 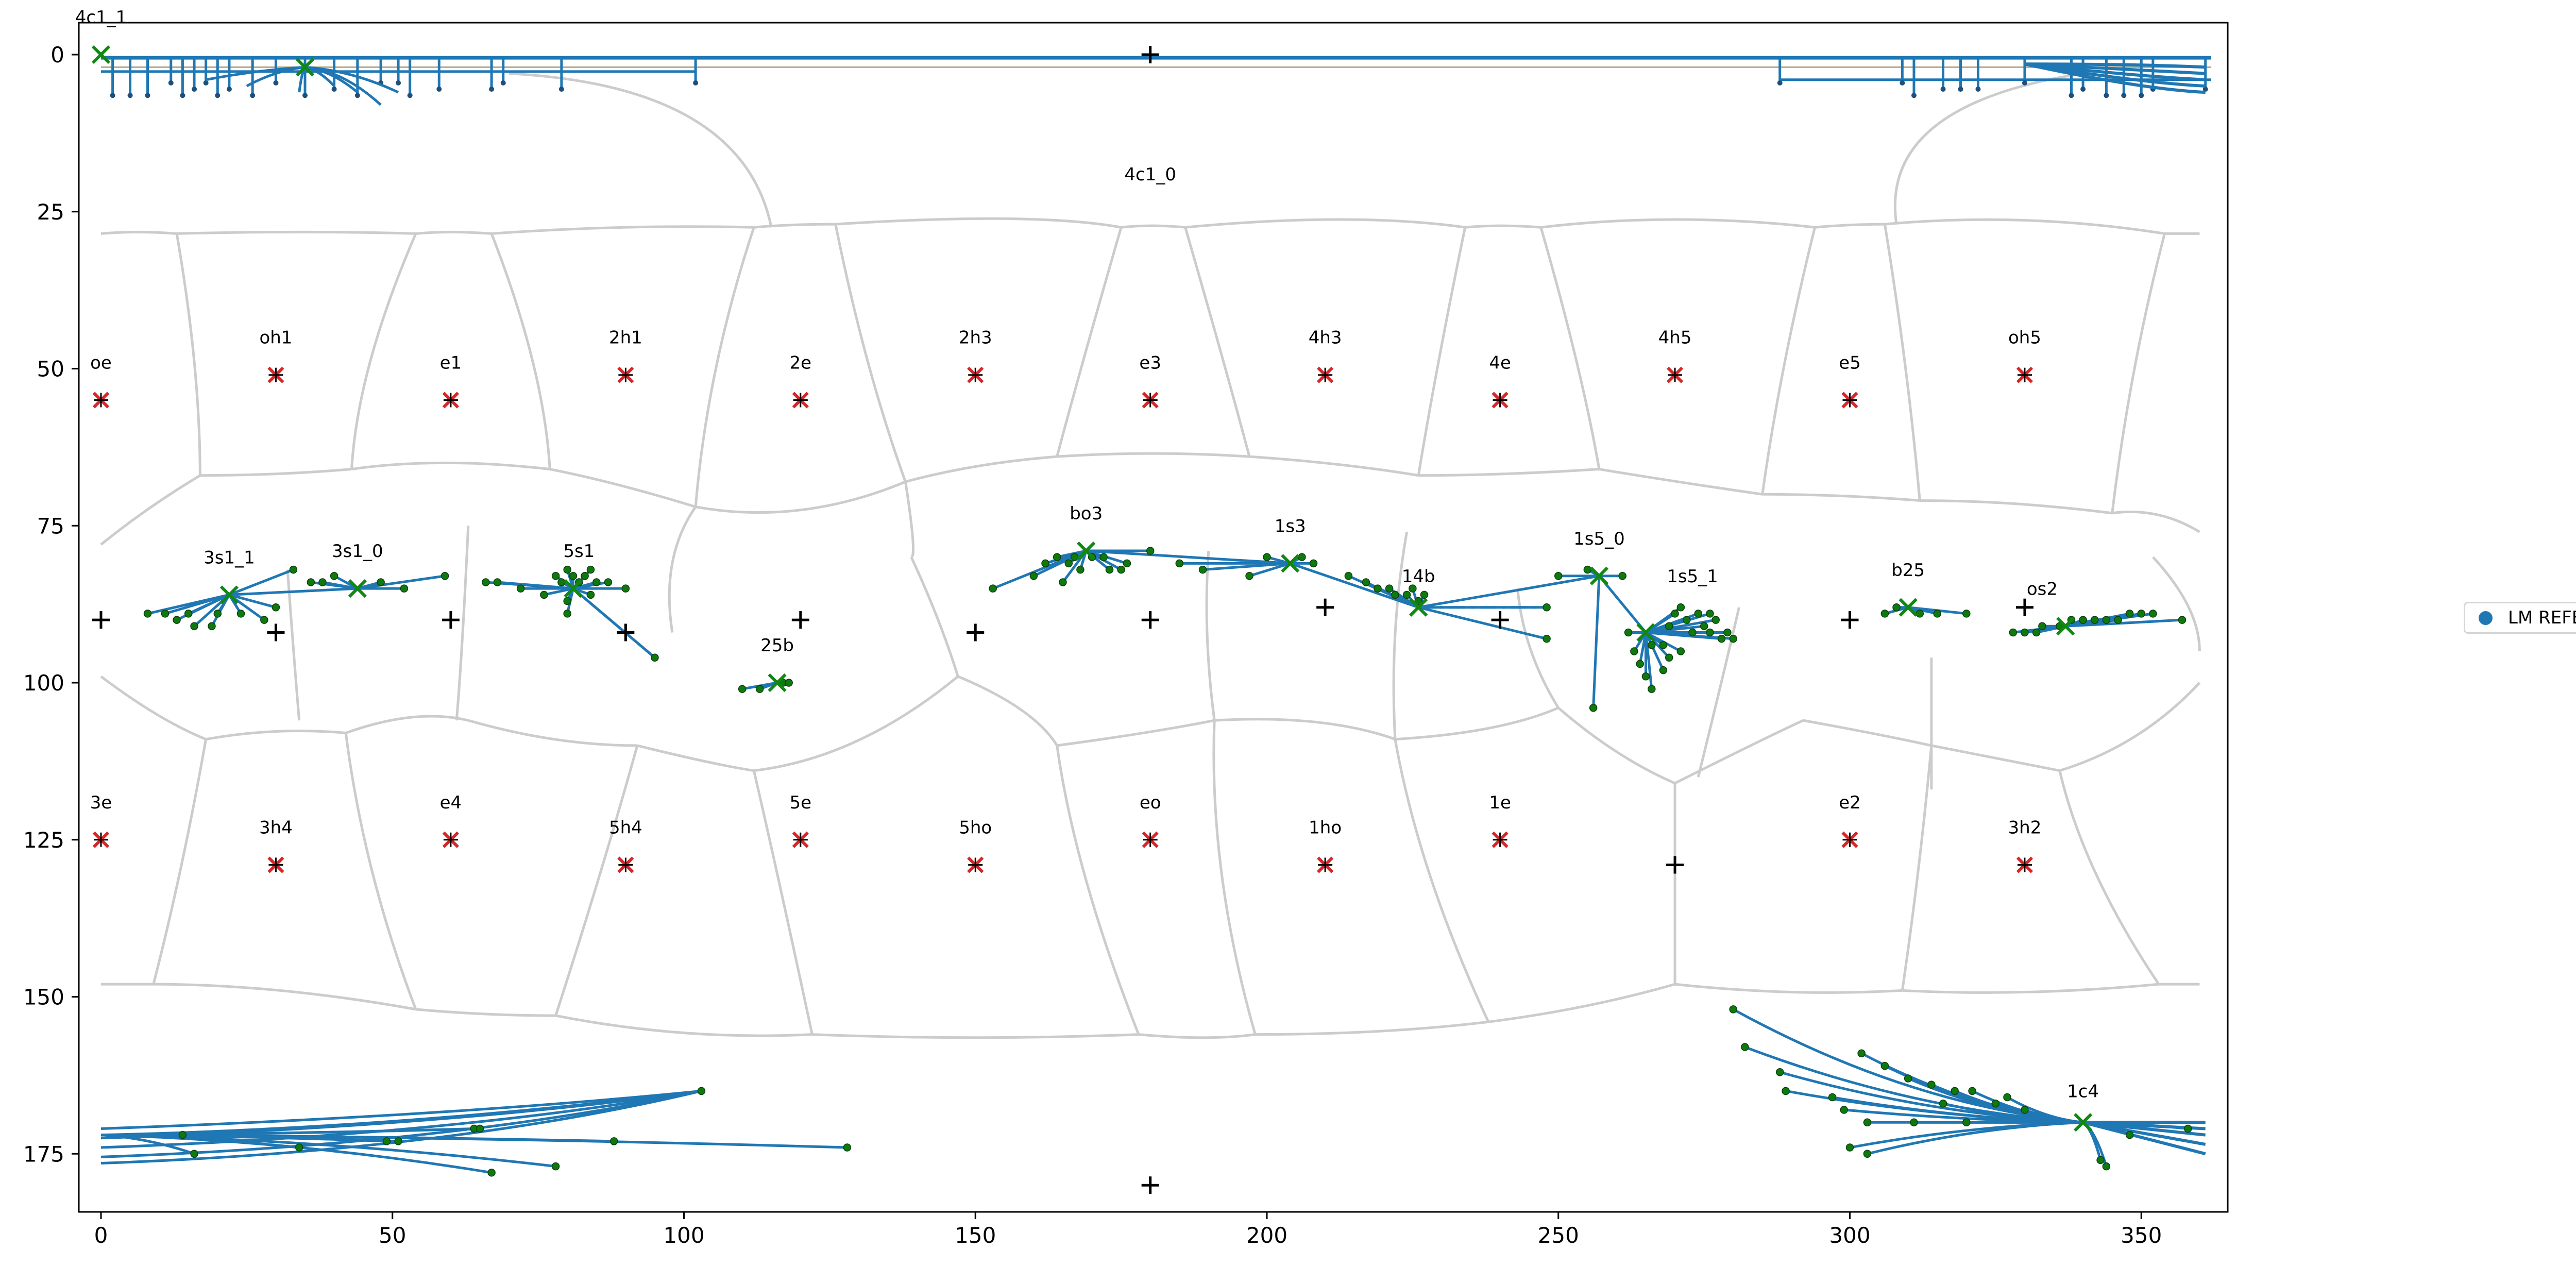 I want to click on x-tick-label: 100, so click(x=683, y=1235).